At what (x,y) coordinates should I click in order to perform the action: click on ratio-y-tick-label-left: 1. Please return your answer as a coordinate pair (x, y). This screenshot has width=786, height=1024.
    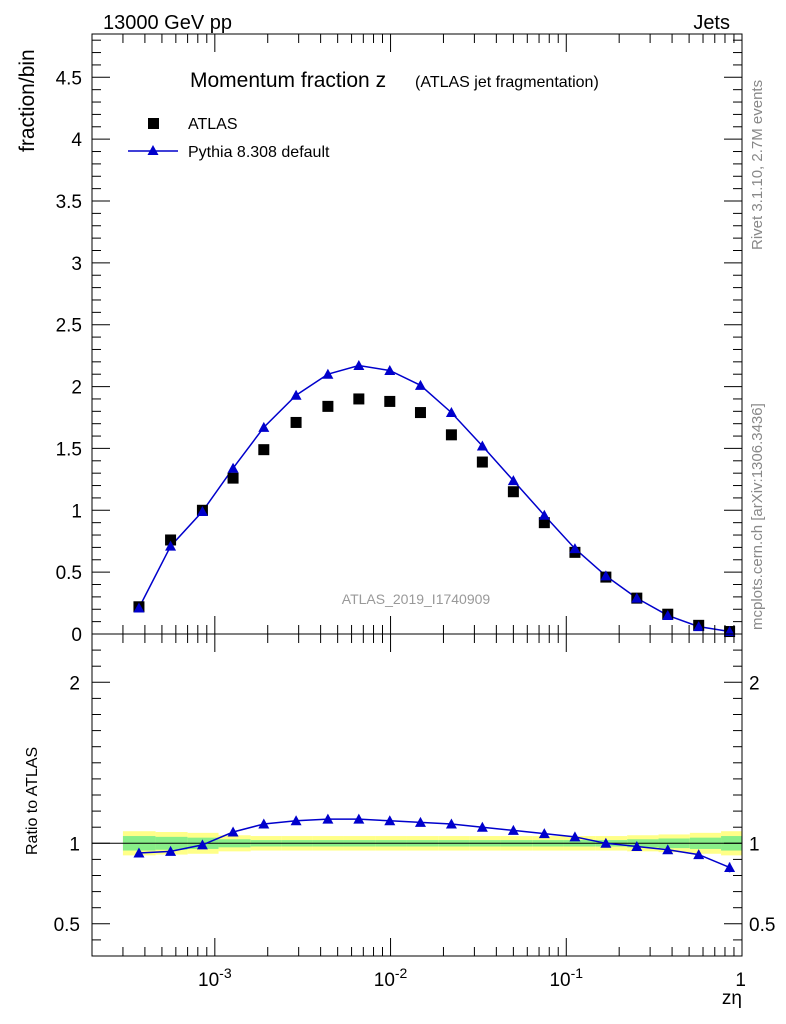
    Looking at the image, I should click on (74, 844).